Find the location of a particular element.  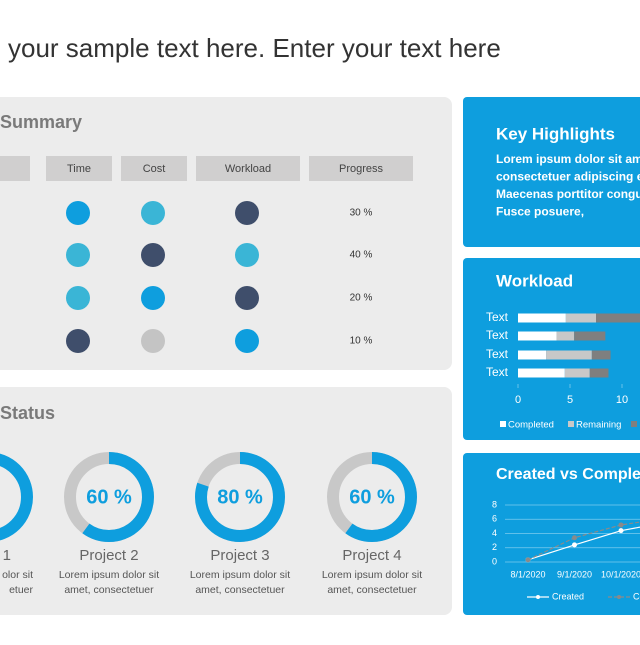

highlight-line: Maecenas porttitor congu is located at coordinates (568, 194).